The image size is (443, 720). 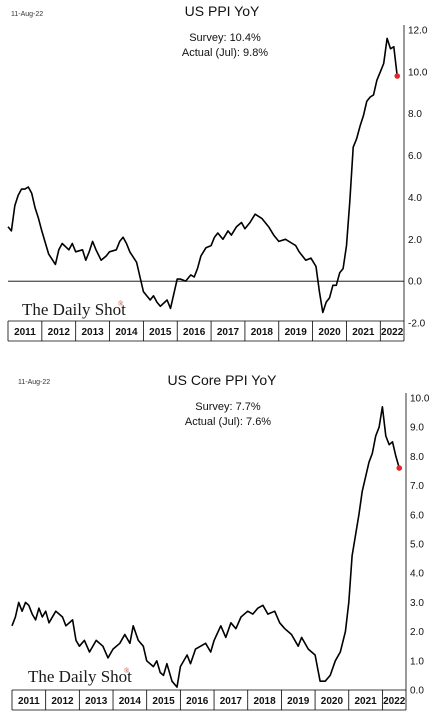 What do you see at coordinates (127, 671) in the screenshot?
I see `core-brand-mark: ®` at bounding box center [127, 671].